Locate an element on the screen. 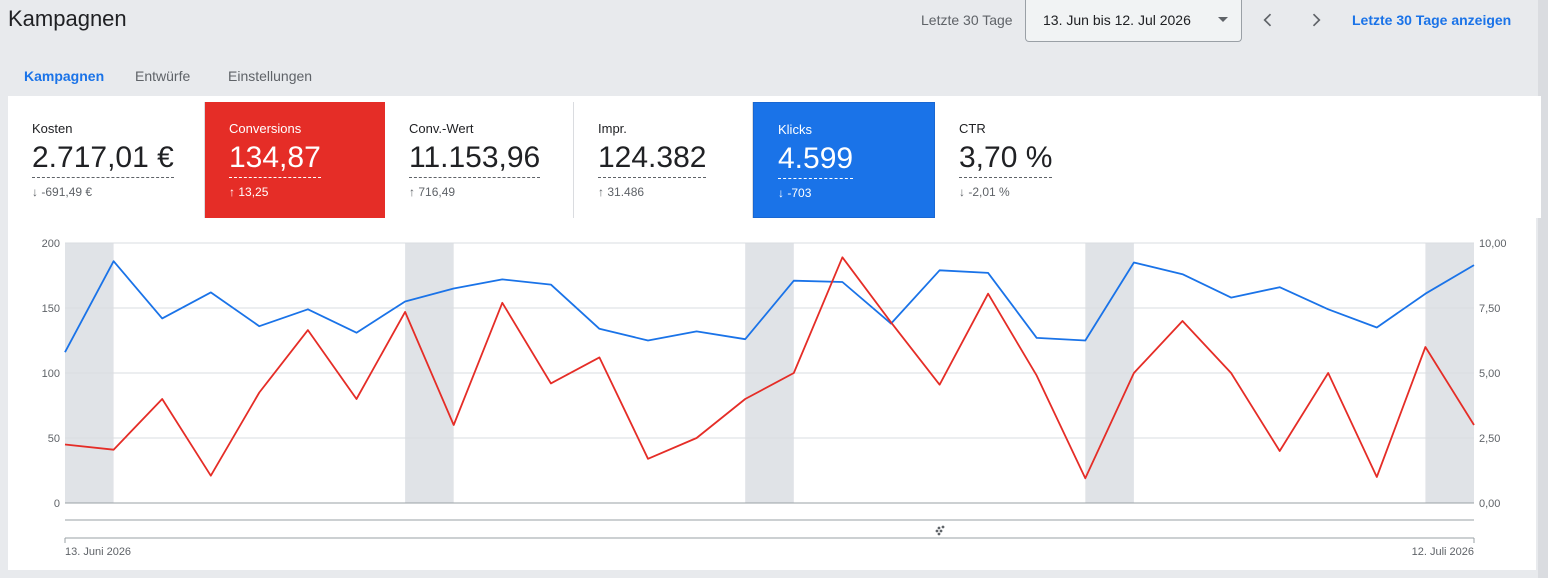 Image resolution: width=1548 pixels, height=578 pixels. left-axis-tick-label: 100 is located at coordinates (51, 374).